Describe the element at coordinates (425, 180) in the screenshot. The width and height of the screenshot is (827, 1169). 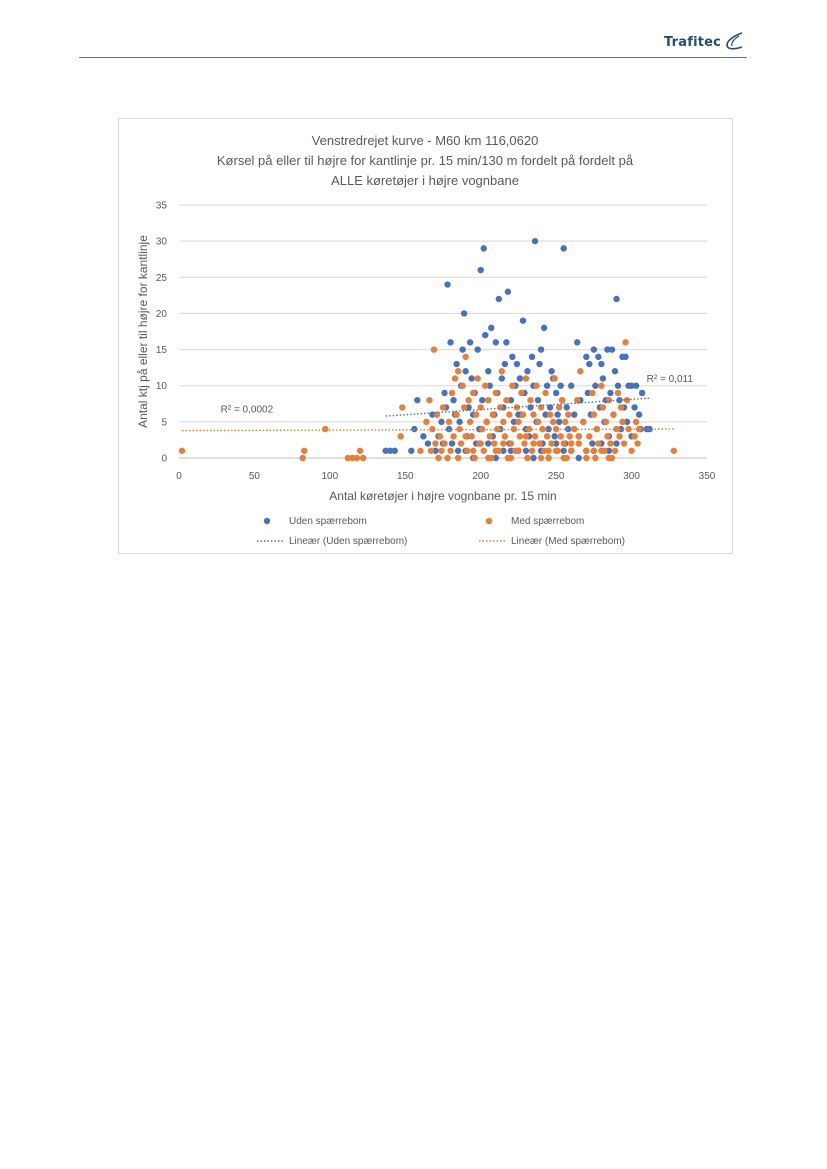
I see `chart-title-line-3: ALLE køretøjer i højre vognbane` at that location.